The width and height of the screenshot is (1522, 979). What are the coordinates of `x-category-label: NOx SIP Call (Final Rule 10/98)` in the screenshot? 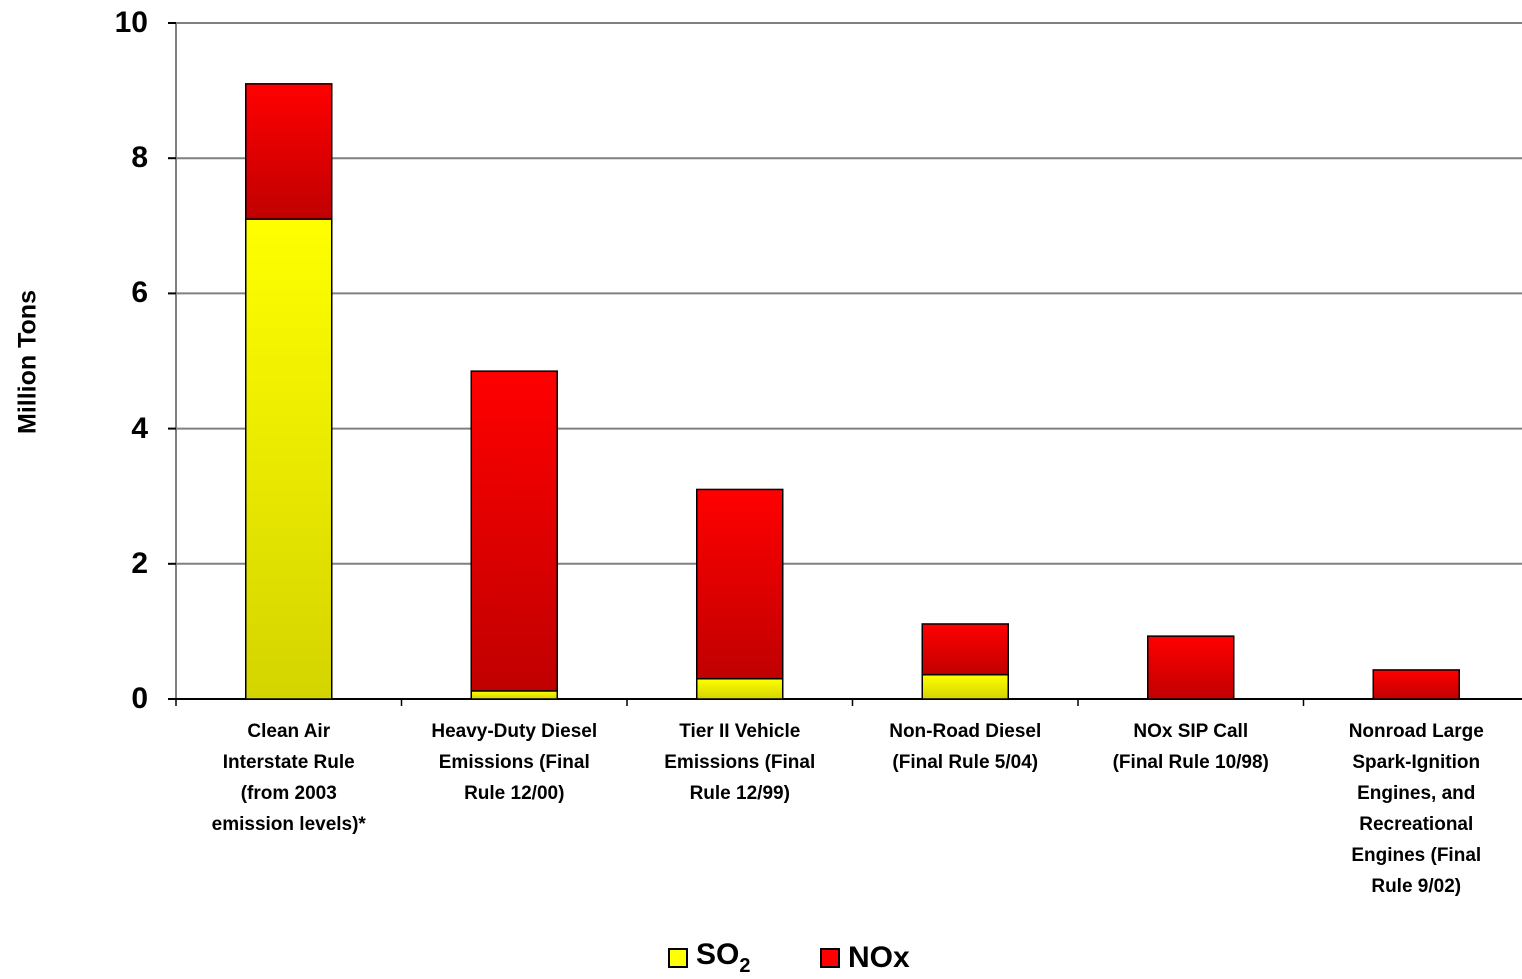 It's located at (1190, 747).